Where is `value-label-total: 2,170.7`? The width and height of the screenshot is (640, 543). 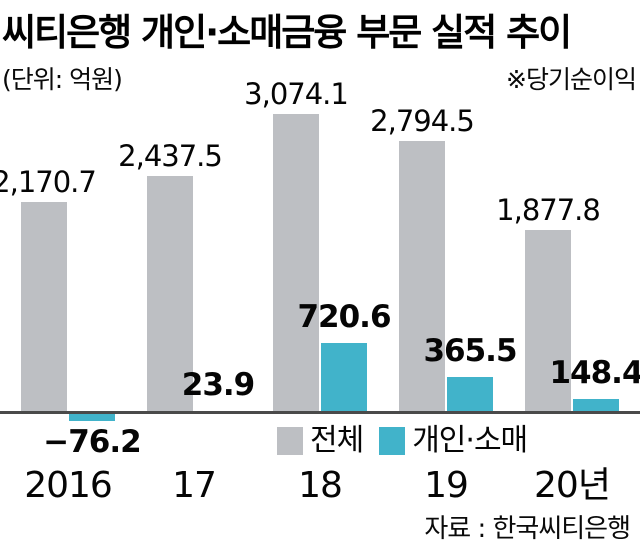
value-label-total: 2,170.7 is located at coordinates (48, 181).